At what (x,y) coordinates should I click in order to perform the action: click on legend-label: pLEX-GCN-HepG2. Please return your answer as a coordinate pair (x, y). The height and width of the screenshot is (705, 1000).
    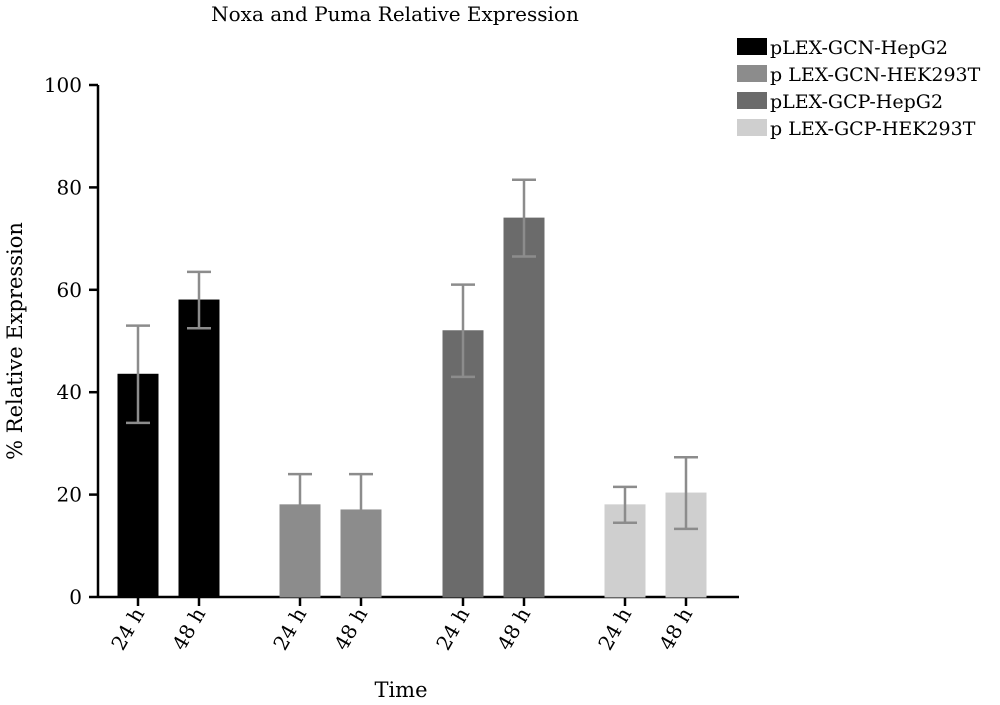
    Looking at the image, I should click on (859, 48).